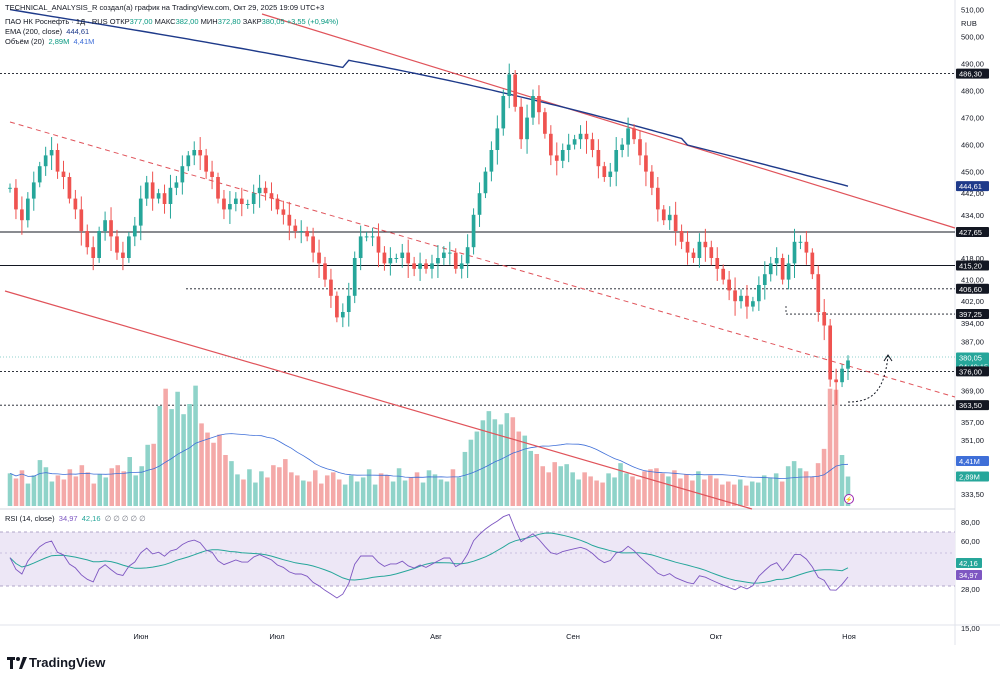 The image size is (1000, 678). Describe the element at coordinates (429, 556) in the screenshot. I see `rsi-line` at that location.